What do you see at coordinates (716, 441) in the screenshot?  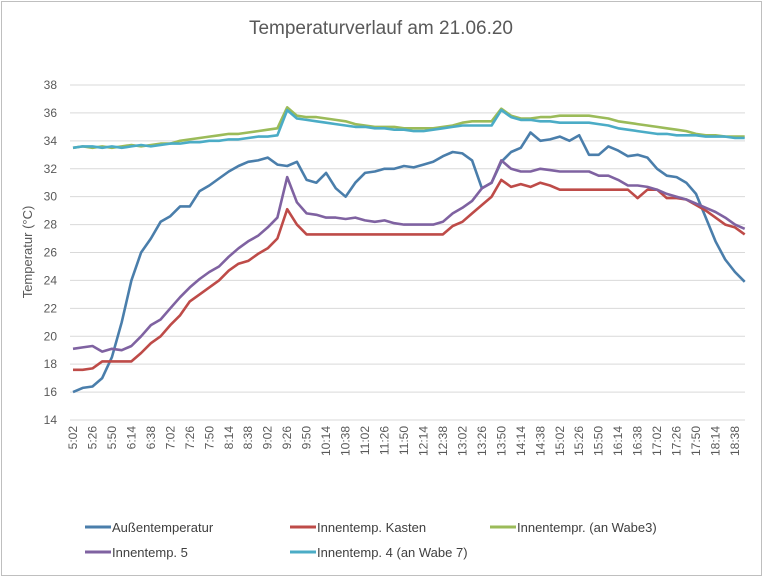 I see `x-tick-label: 18:14` at bounding box center [716, 441].